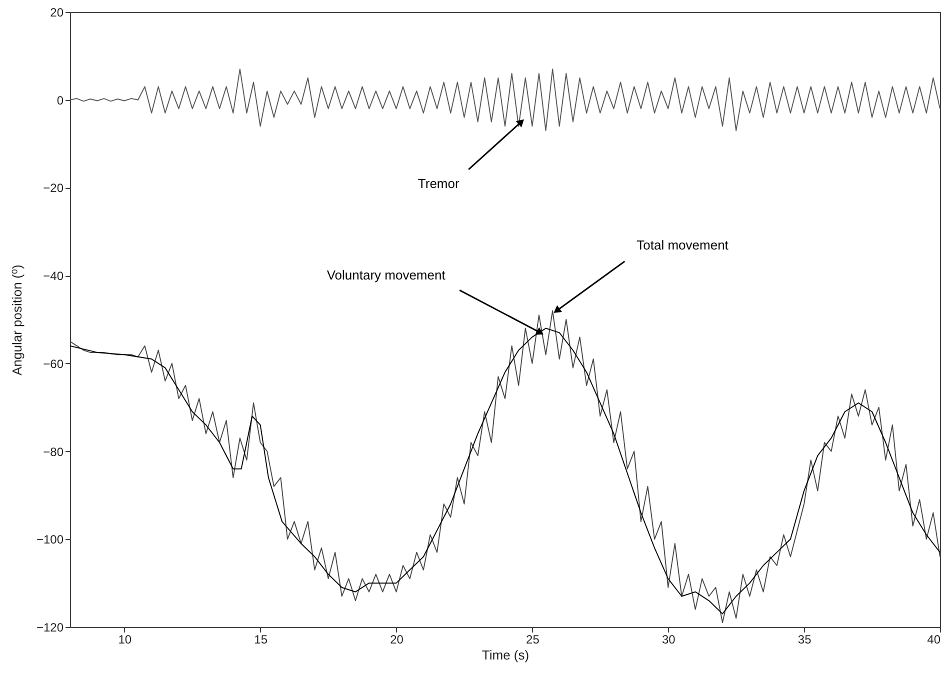 The height and width of the screenshot is (675, 946). Describe the element at coordinates (53, 188) in the screenshot. I see `y-tick-label: −20` at that location.